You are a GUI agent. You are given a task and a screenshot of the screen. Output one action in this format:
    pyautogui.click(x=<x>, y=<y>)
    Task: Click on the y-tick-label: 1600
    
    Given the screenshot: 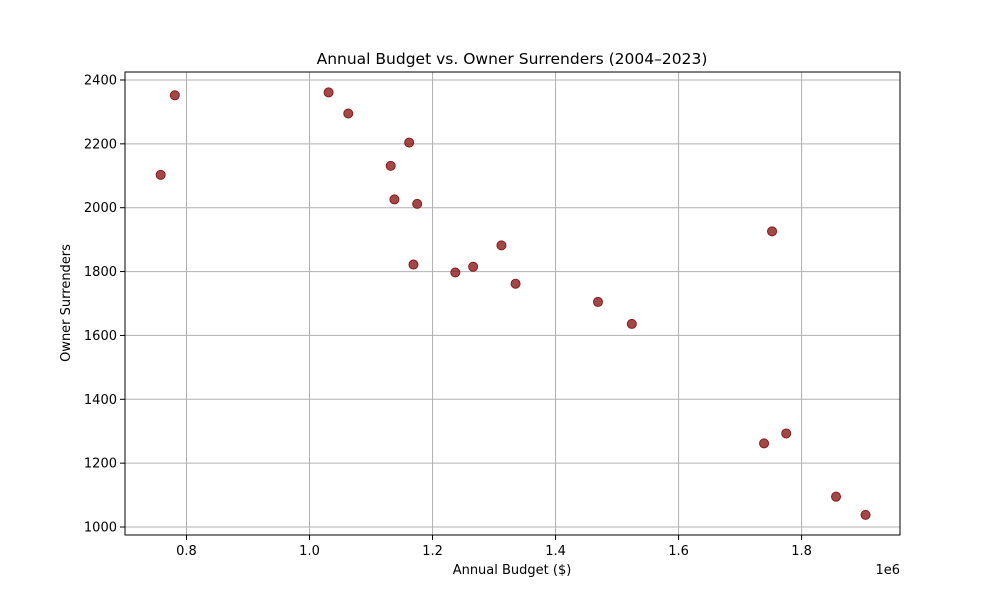 What is the action you would take?
    pyautogui.click(x=100, y=336)
    